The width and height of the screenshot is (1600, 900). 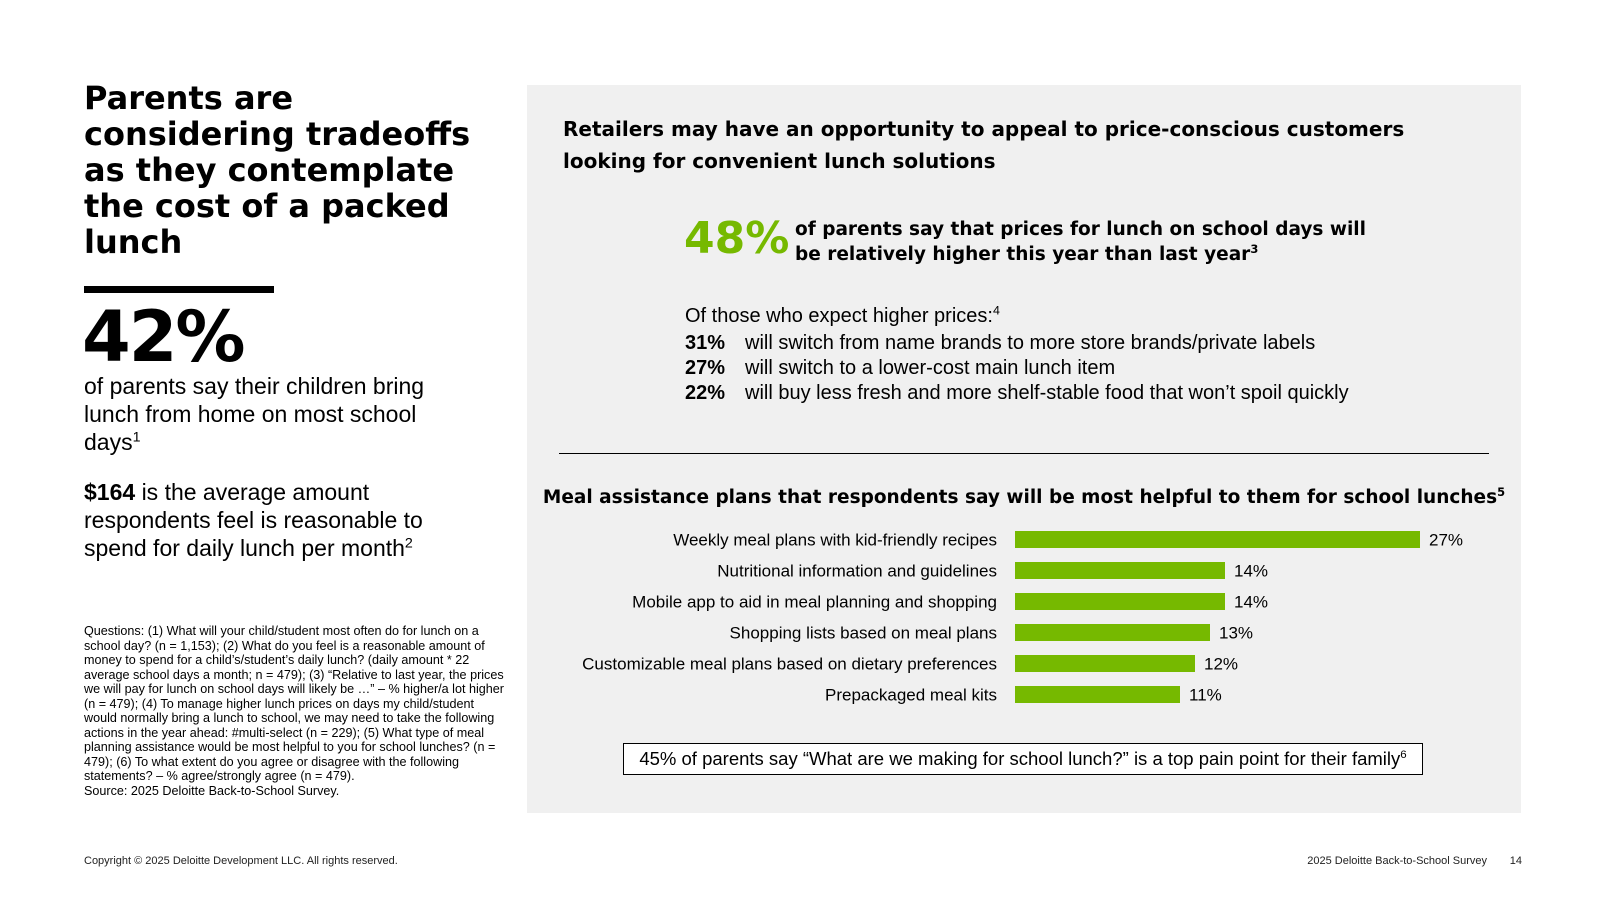 What do you see at coordinates (705, 393) in the screenshot?
I see `list-item-percent: 22%` at bounding box center [705, 393].